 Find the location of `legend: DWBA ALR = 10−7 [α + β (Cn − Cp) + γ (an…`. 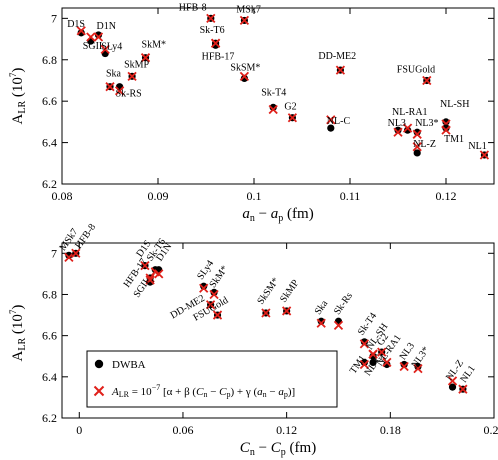

legend: DWBA ALR = 10−7 [α + β (Cn − Cp) + γ (an… is located at coordinates (212, 379).